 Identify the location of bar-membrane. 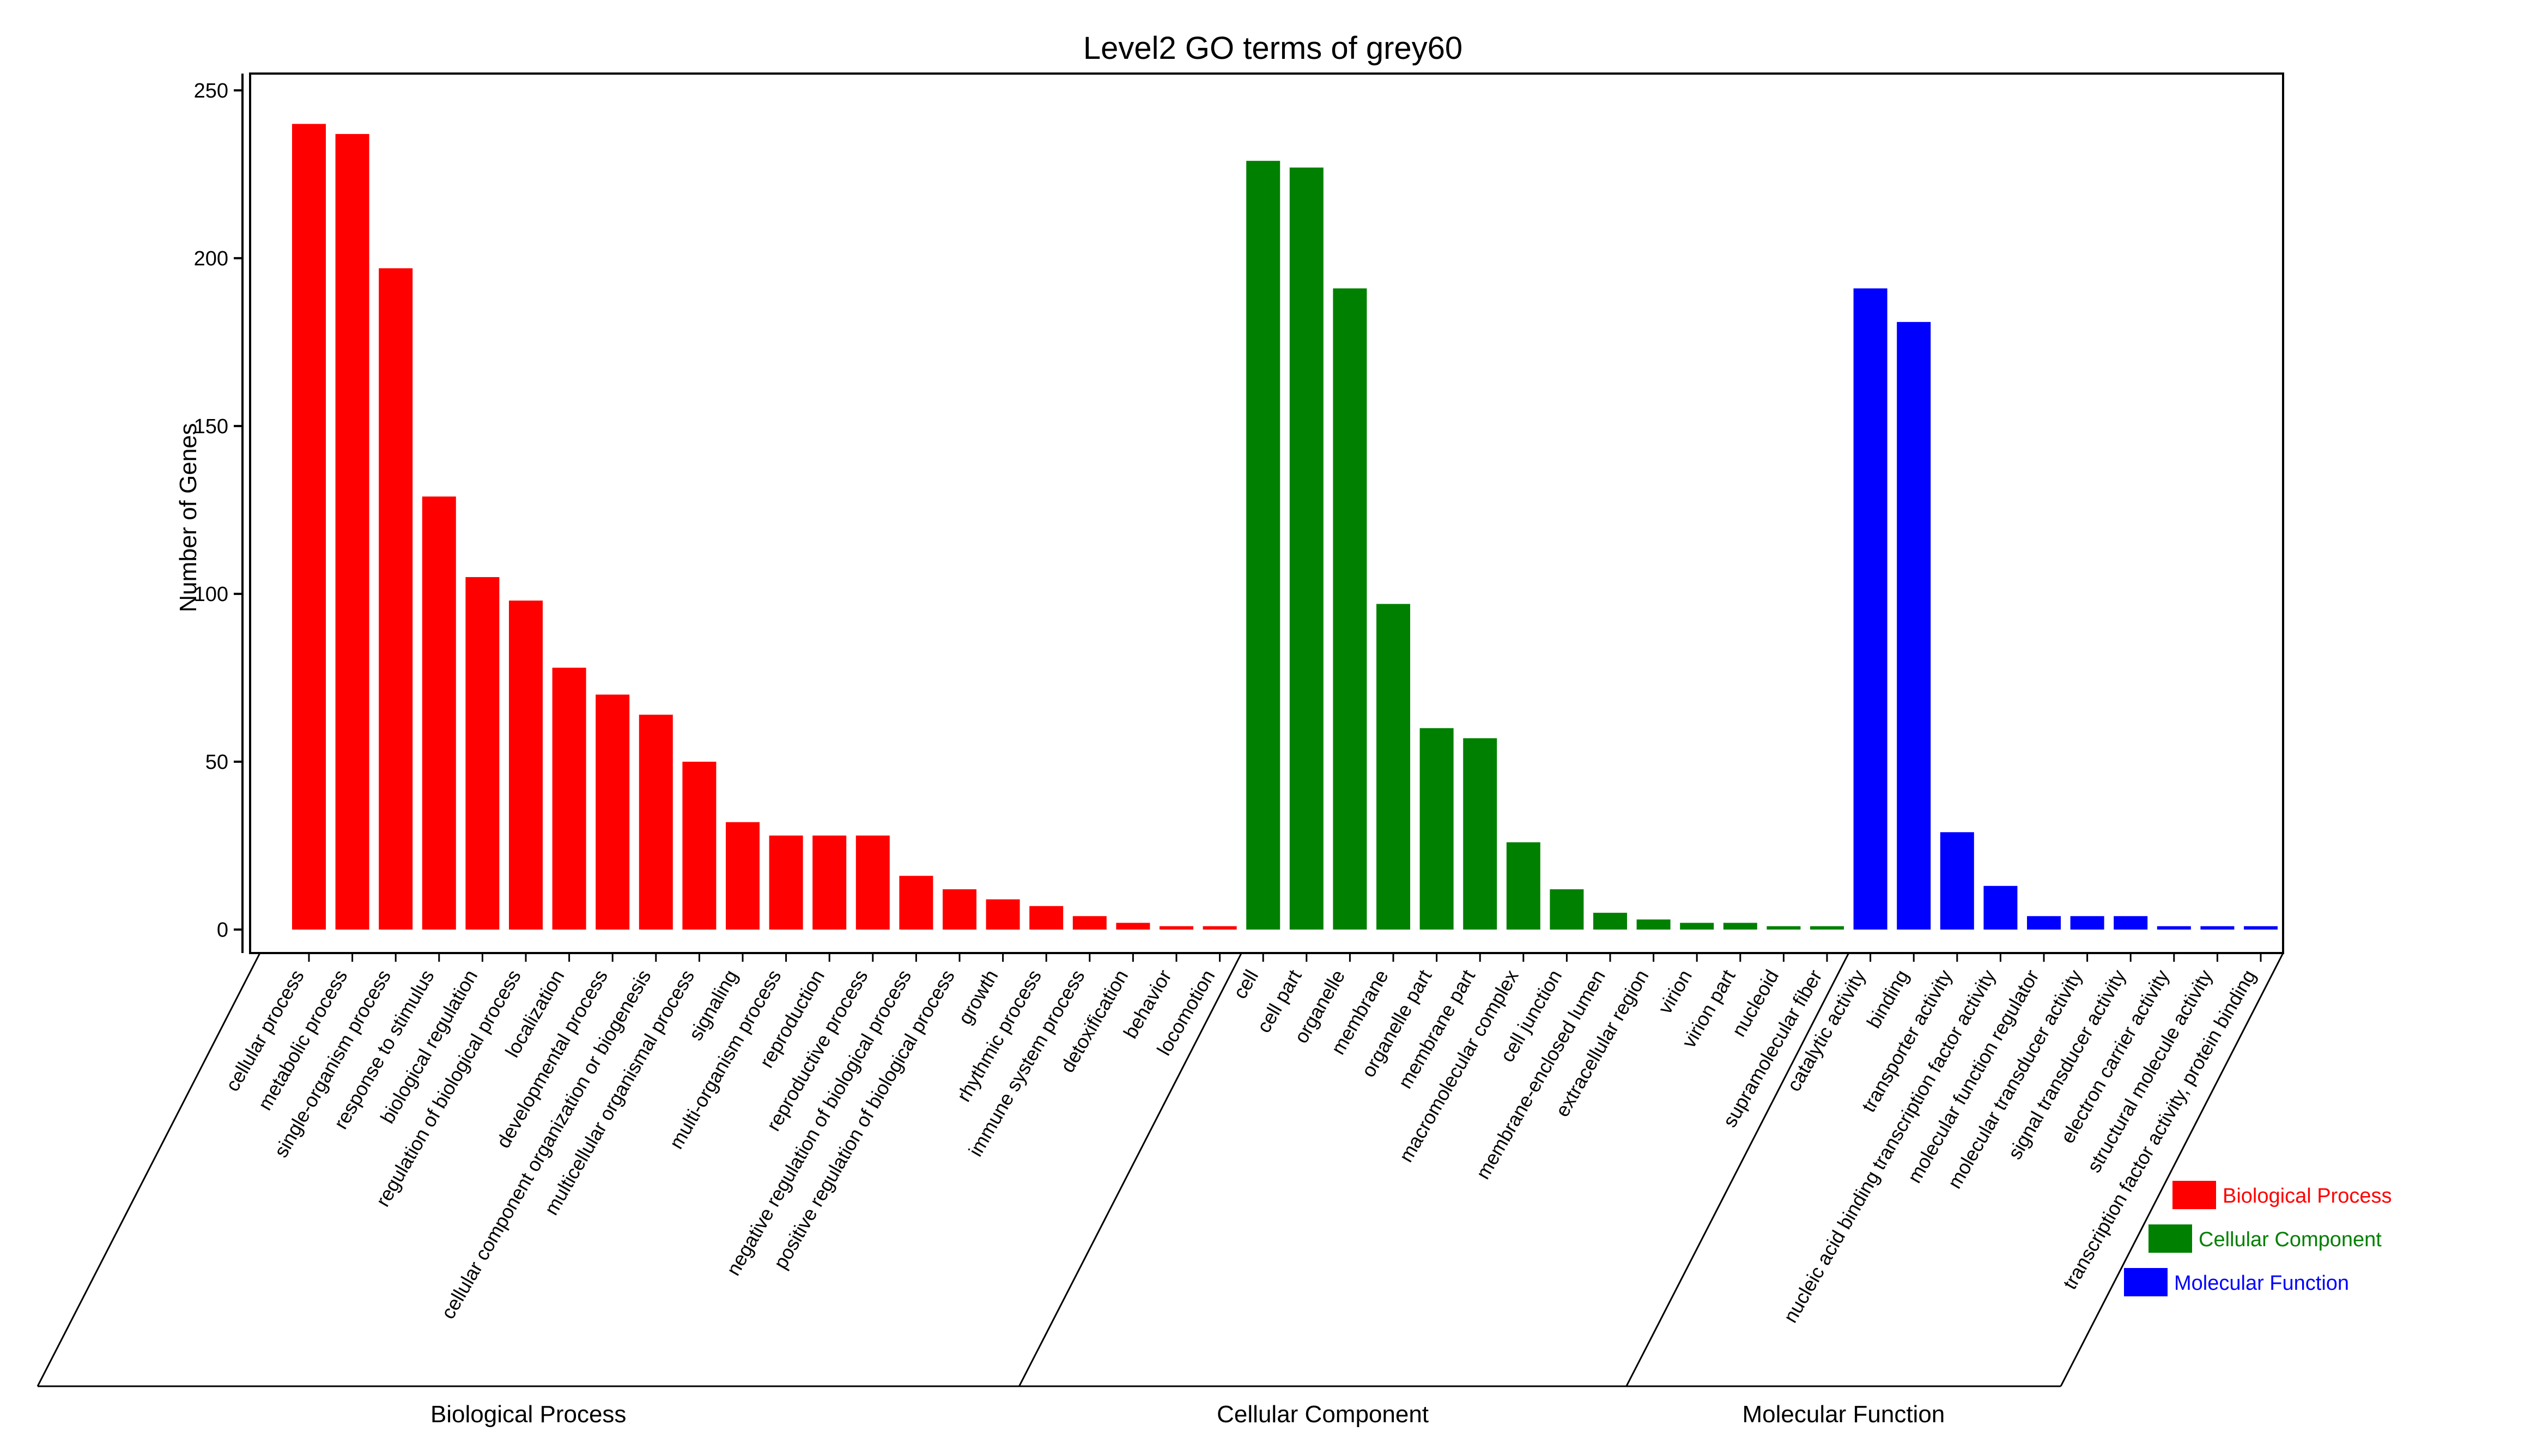
(1393, 767).